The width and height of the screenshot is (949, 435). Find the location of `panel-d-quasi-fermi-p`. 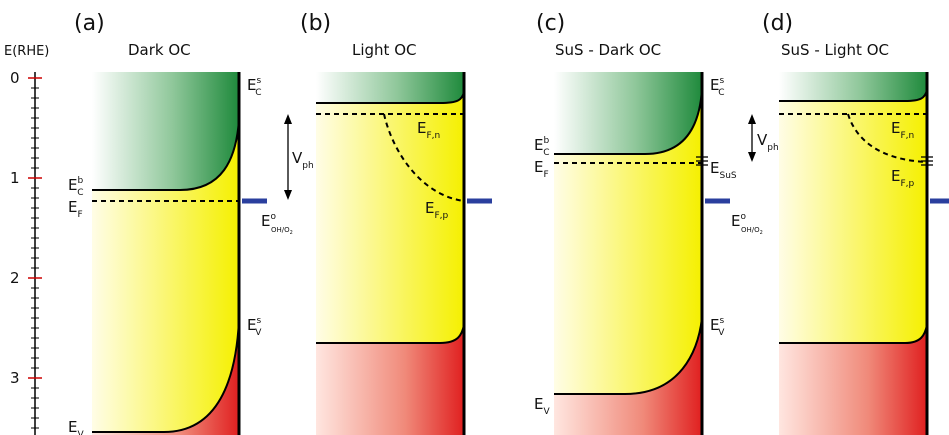

panel-d-quasi-fermi-p is located at coordinates (887, 138).